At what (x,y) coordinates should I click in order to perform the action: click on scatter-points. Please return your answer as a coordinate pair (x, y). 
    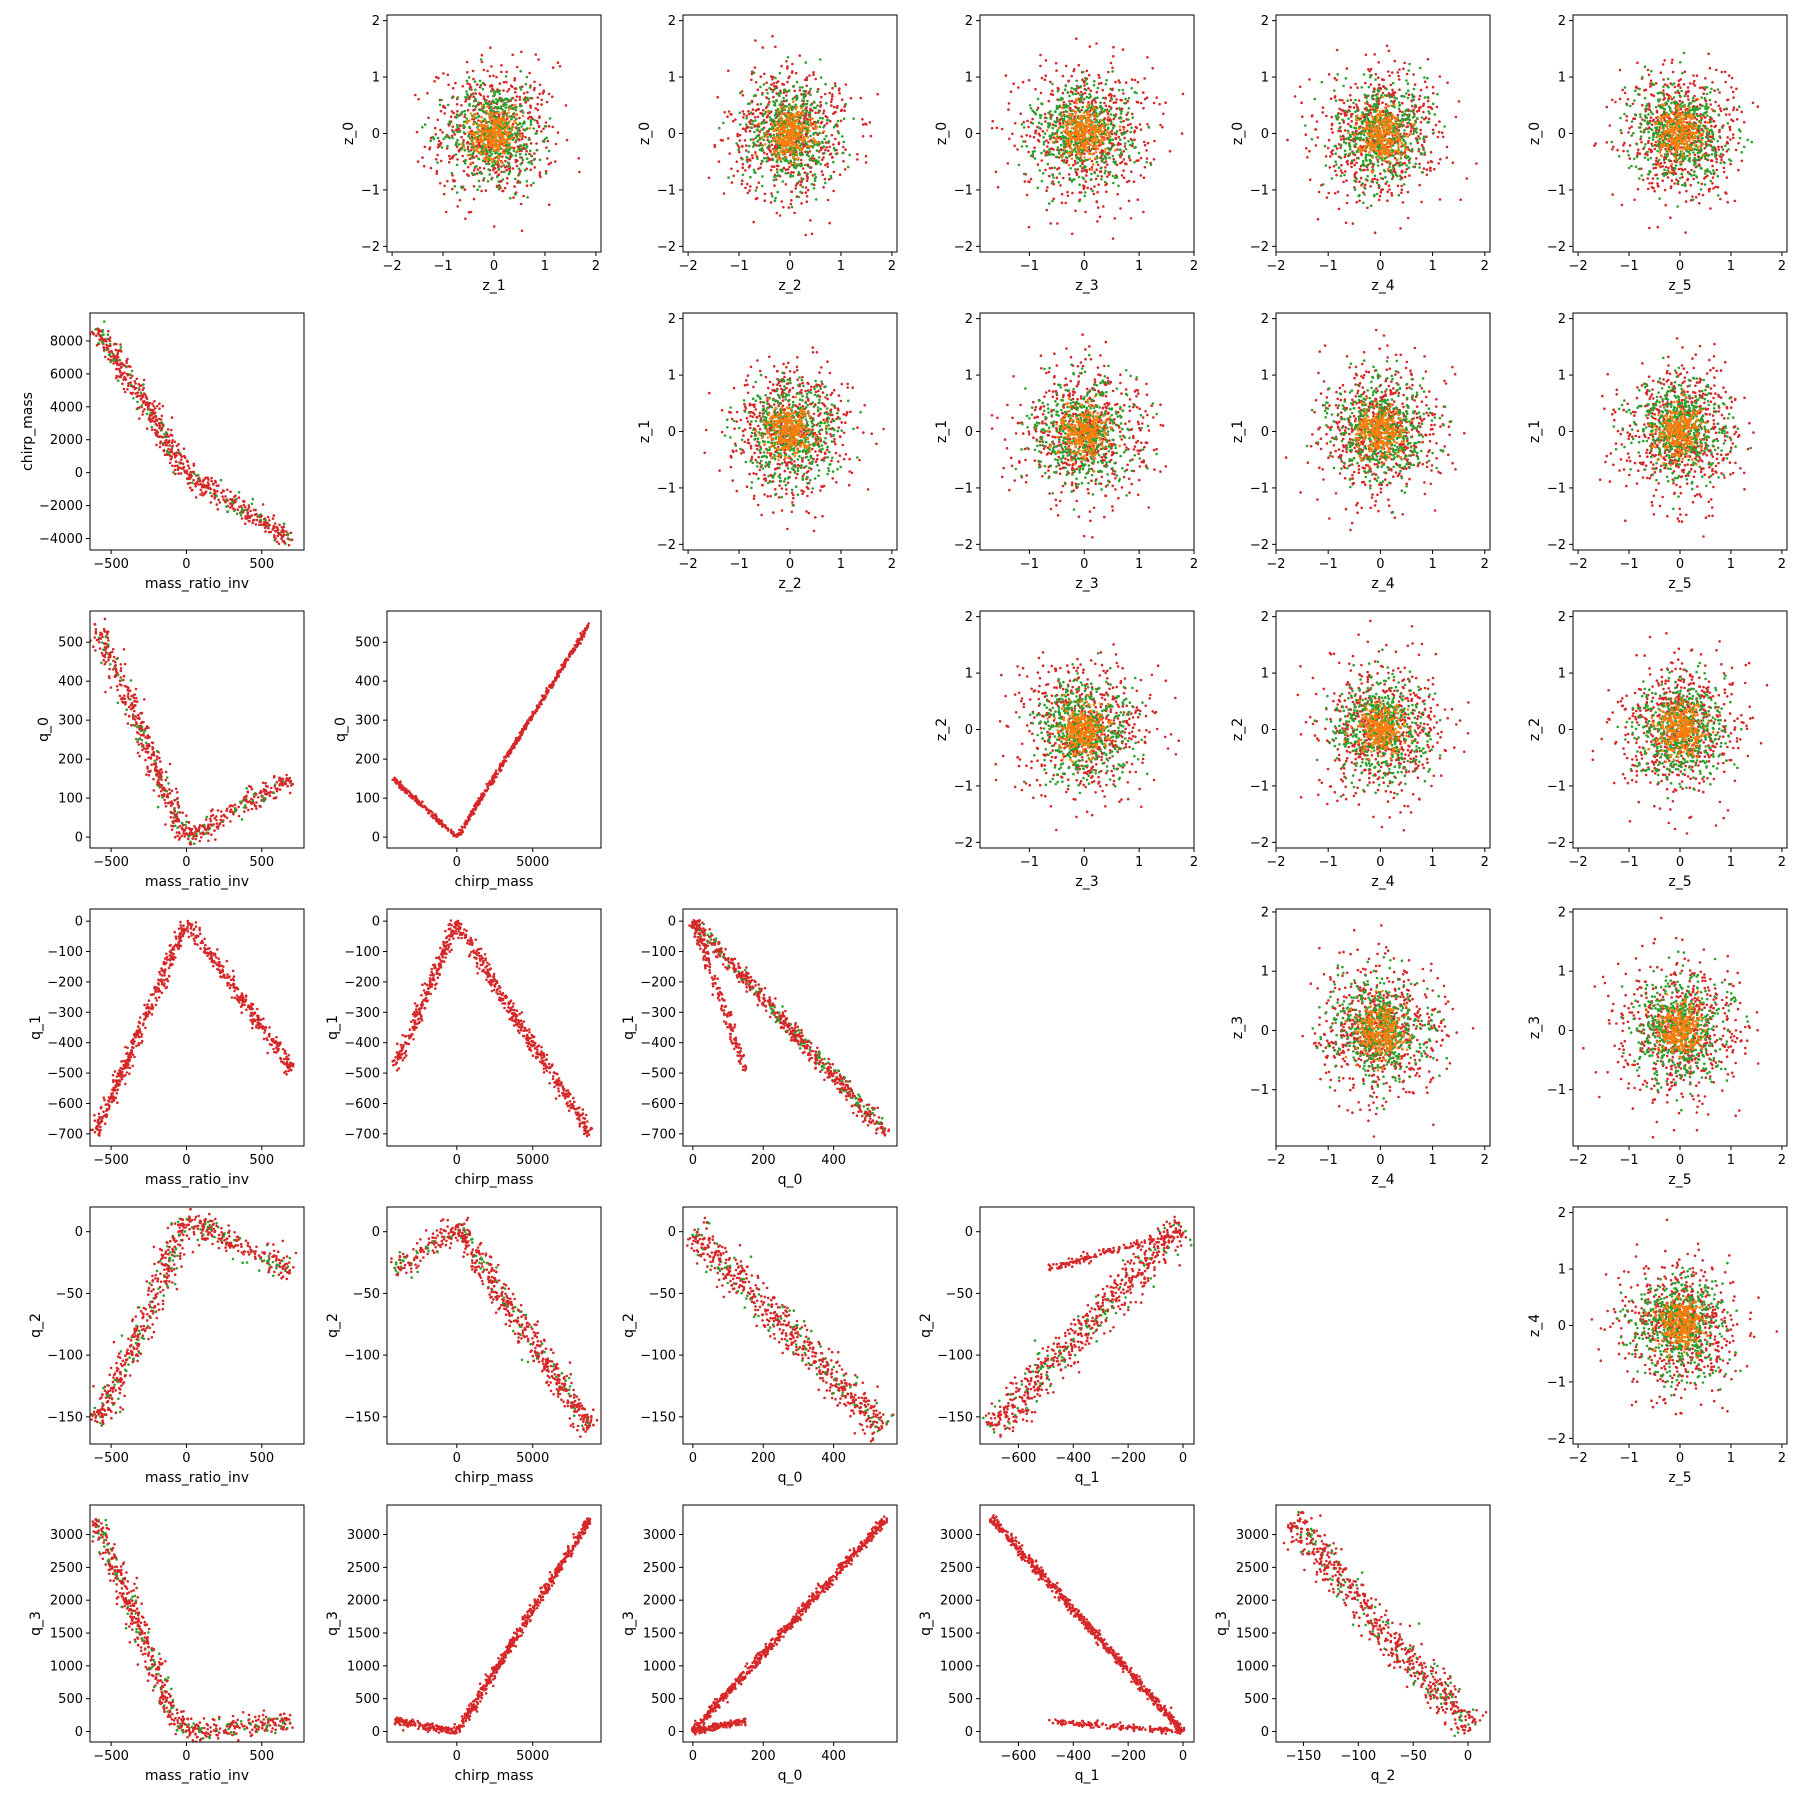
    Looking at the image, I should click on (1087, 138).